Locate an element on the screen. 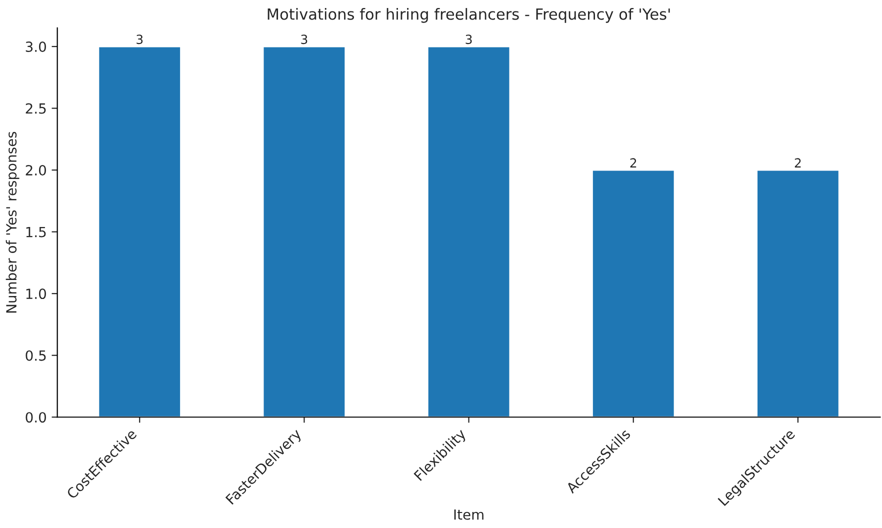  y-tick-label: 2.5 is located at coordinates (36, 108).